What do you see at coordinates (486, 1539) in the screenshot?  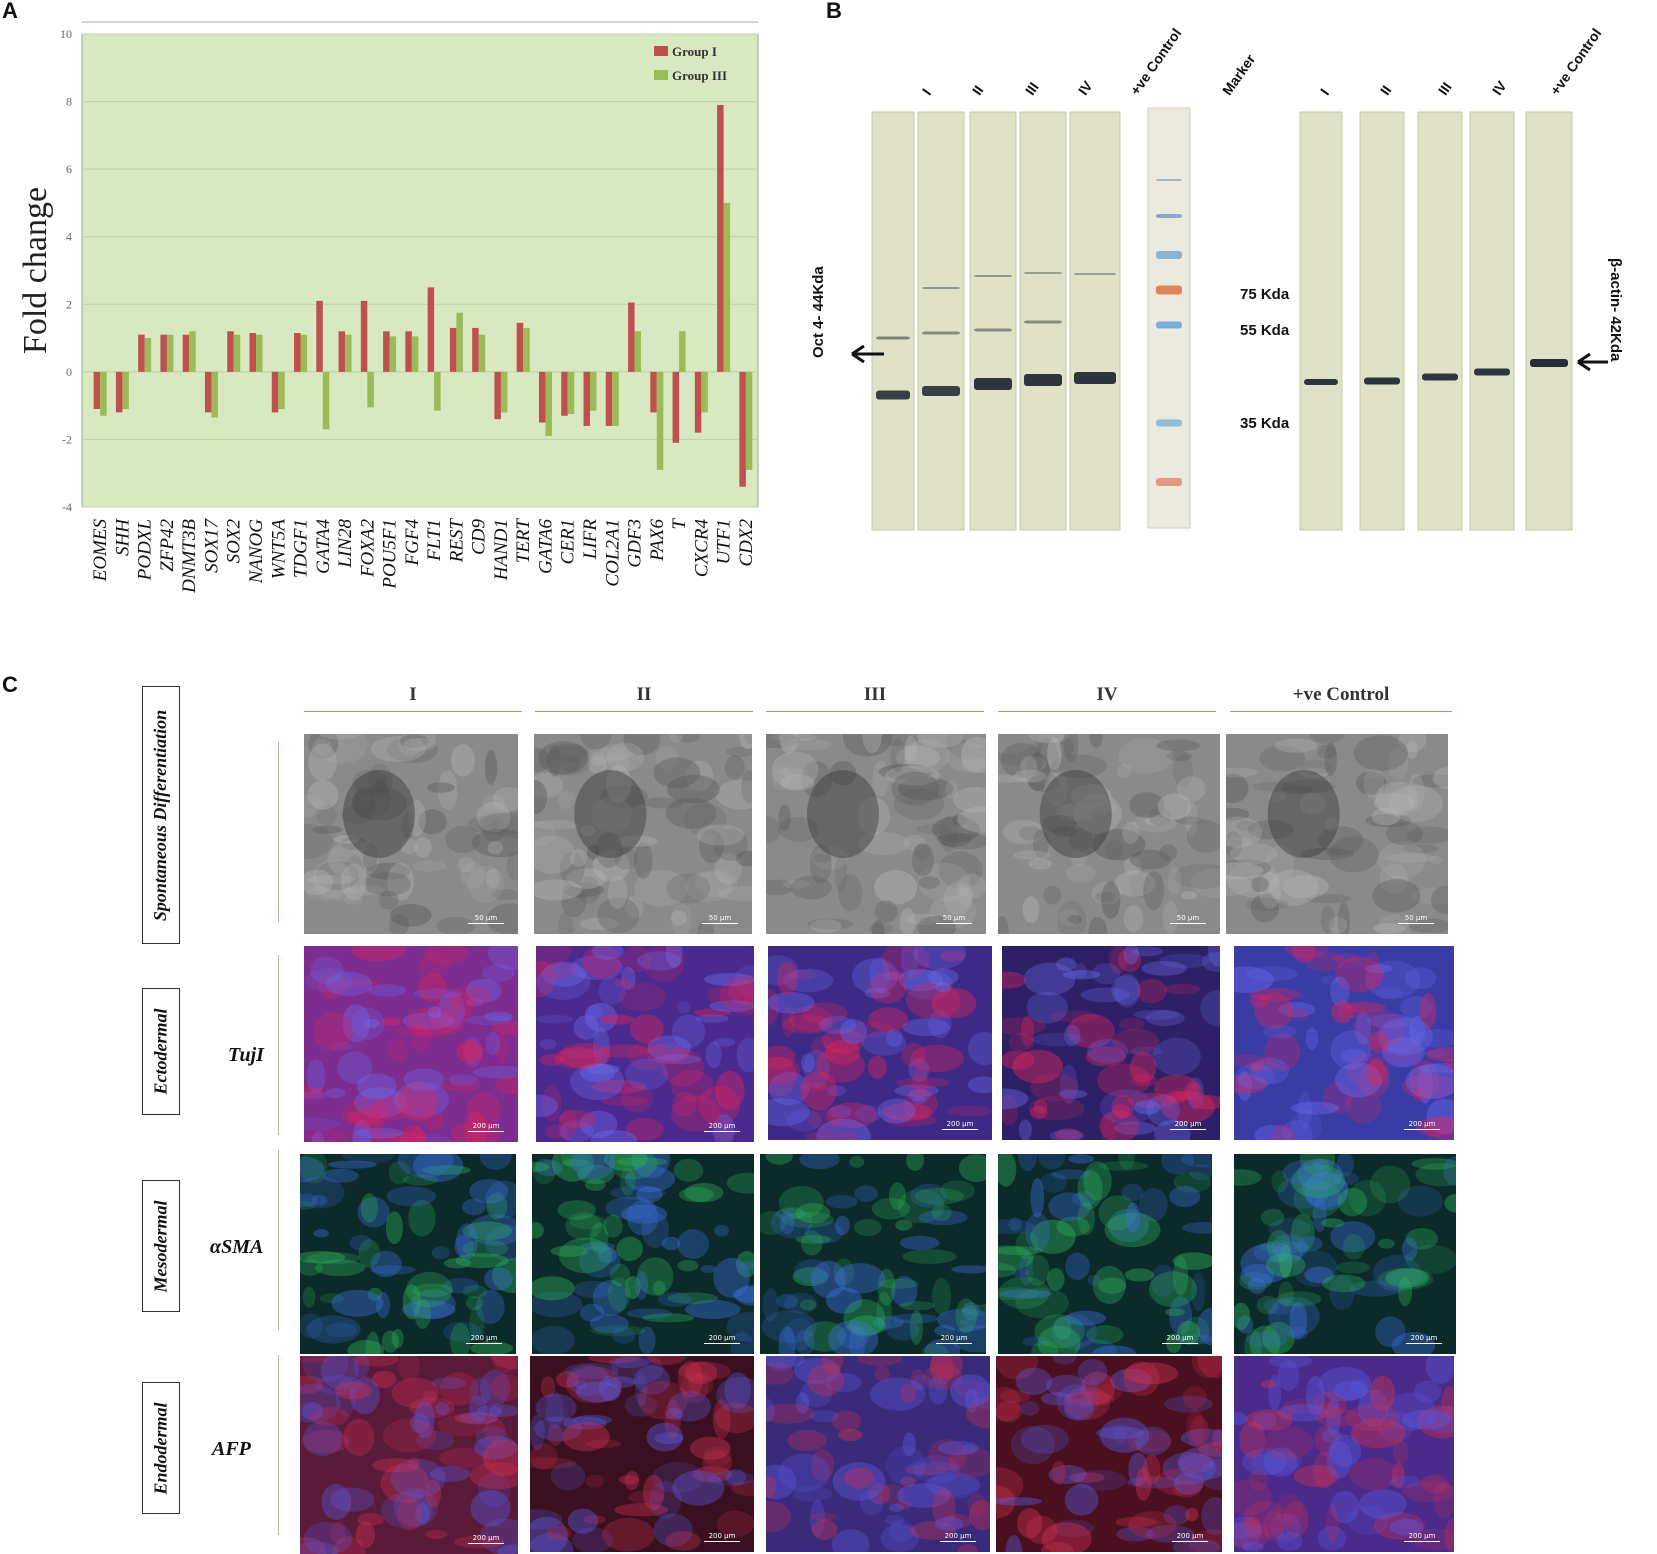 I see `scale-bar: 200 µm` at bounding box center [486, 1539].